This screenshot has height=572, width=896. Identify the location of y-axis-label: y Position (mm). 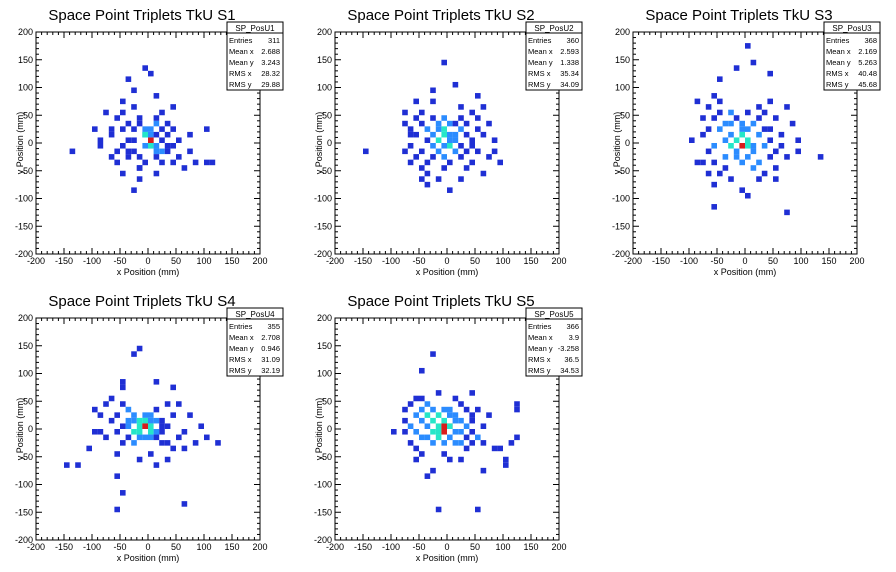
(617, 143).